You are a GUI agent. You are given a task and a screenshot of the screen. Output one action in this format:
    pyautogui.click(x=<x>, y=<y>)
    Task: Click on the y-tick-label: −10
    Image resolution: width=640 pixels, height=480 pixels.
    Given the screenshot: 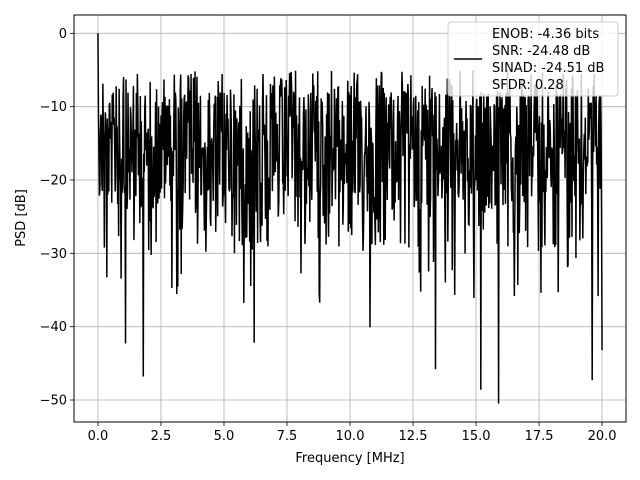 What is the action you would take?
    pyautogui.click(x=53, y=107)
    